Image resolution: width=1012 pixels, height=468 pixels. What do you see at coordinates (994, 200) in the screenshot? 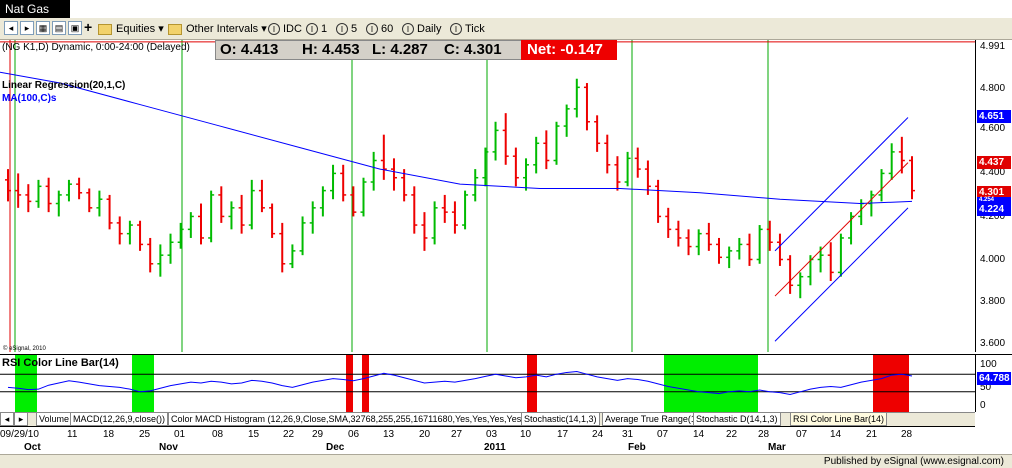
I see `price-tag-blue: 4.254` at bounding box center [994, 200].